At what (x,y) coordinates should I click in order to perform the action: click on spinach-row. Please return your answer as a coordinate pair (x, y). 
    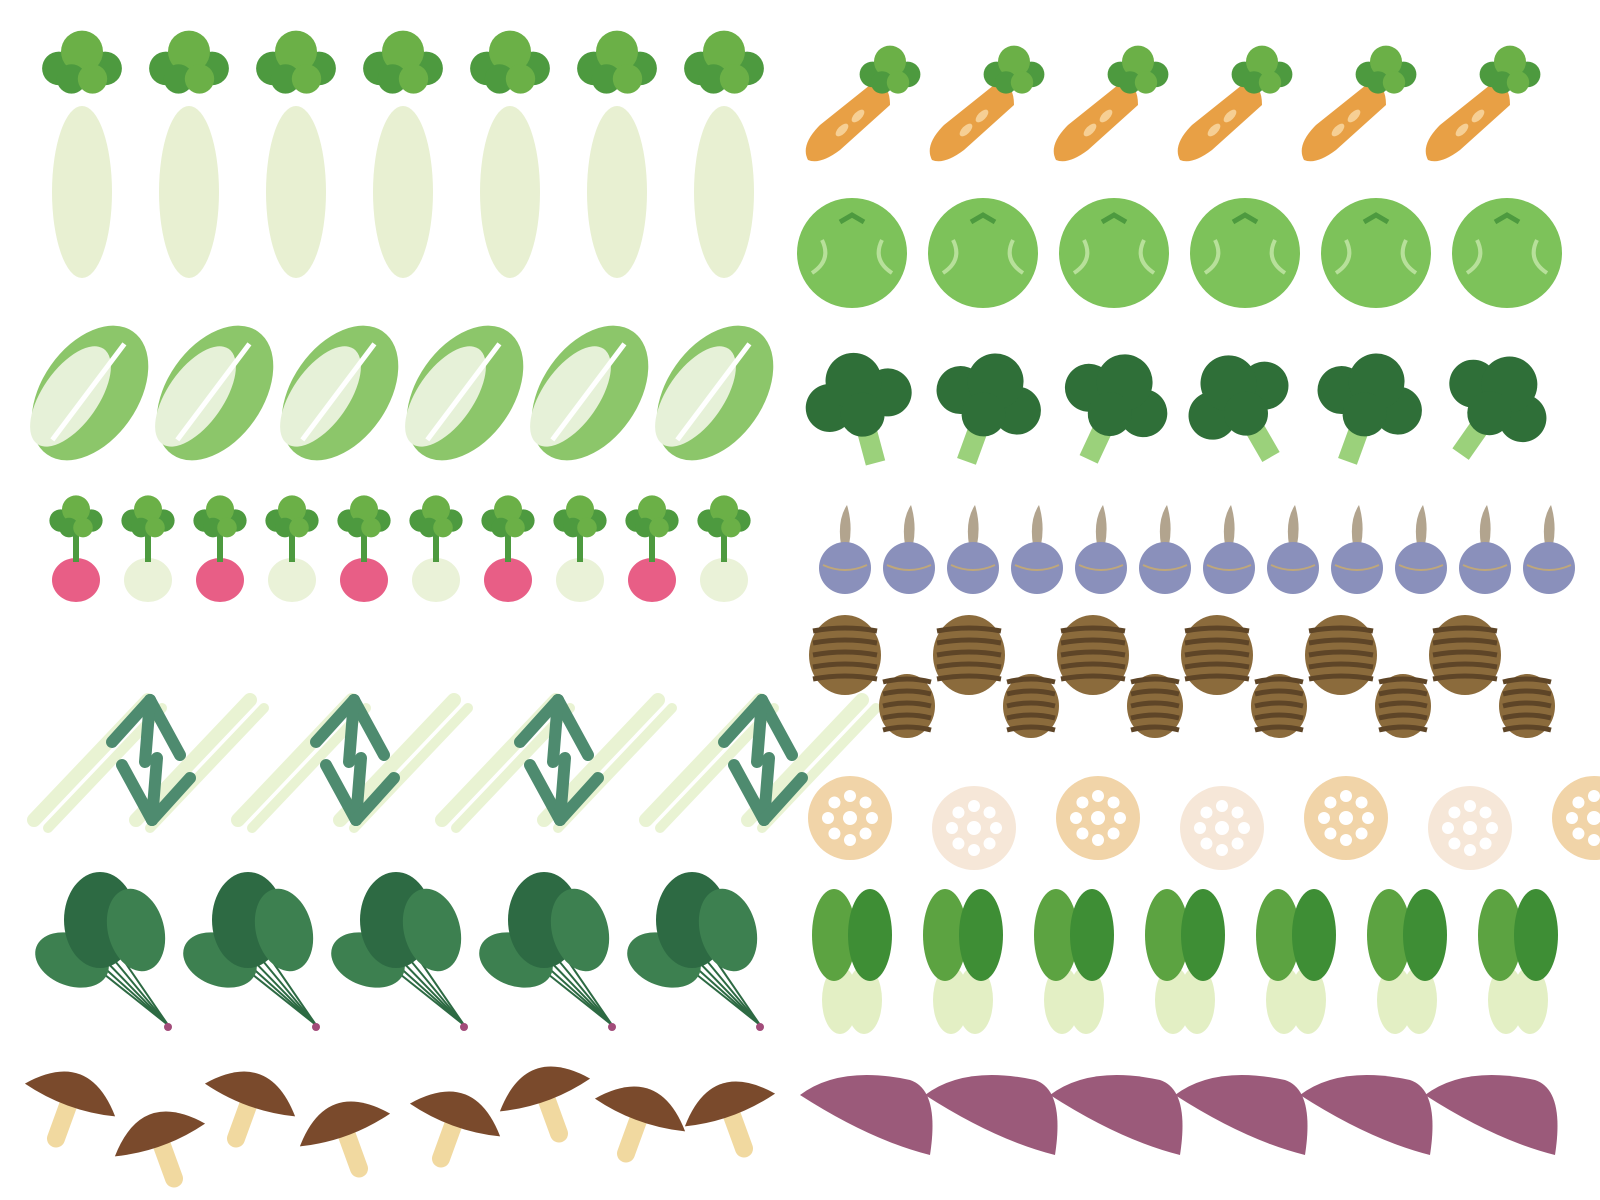
    Looking at the image, I should click on (399, 951).